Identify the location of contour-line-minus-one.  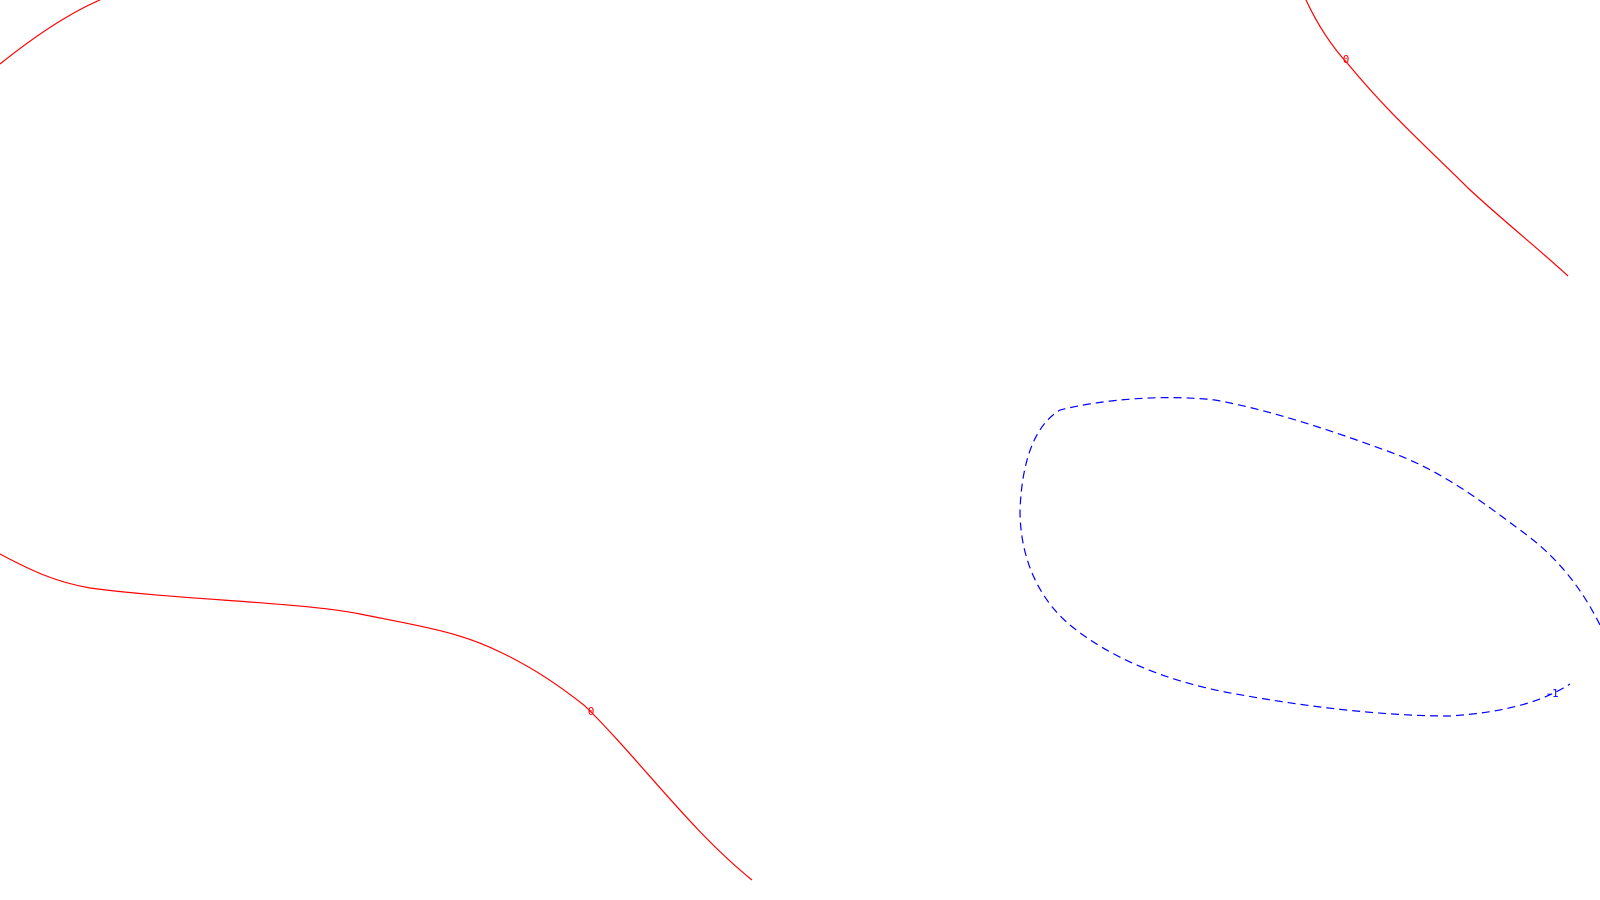
(1309, 557).